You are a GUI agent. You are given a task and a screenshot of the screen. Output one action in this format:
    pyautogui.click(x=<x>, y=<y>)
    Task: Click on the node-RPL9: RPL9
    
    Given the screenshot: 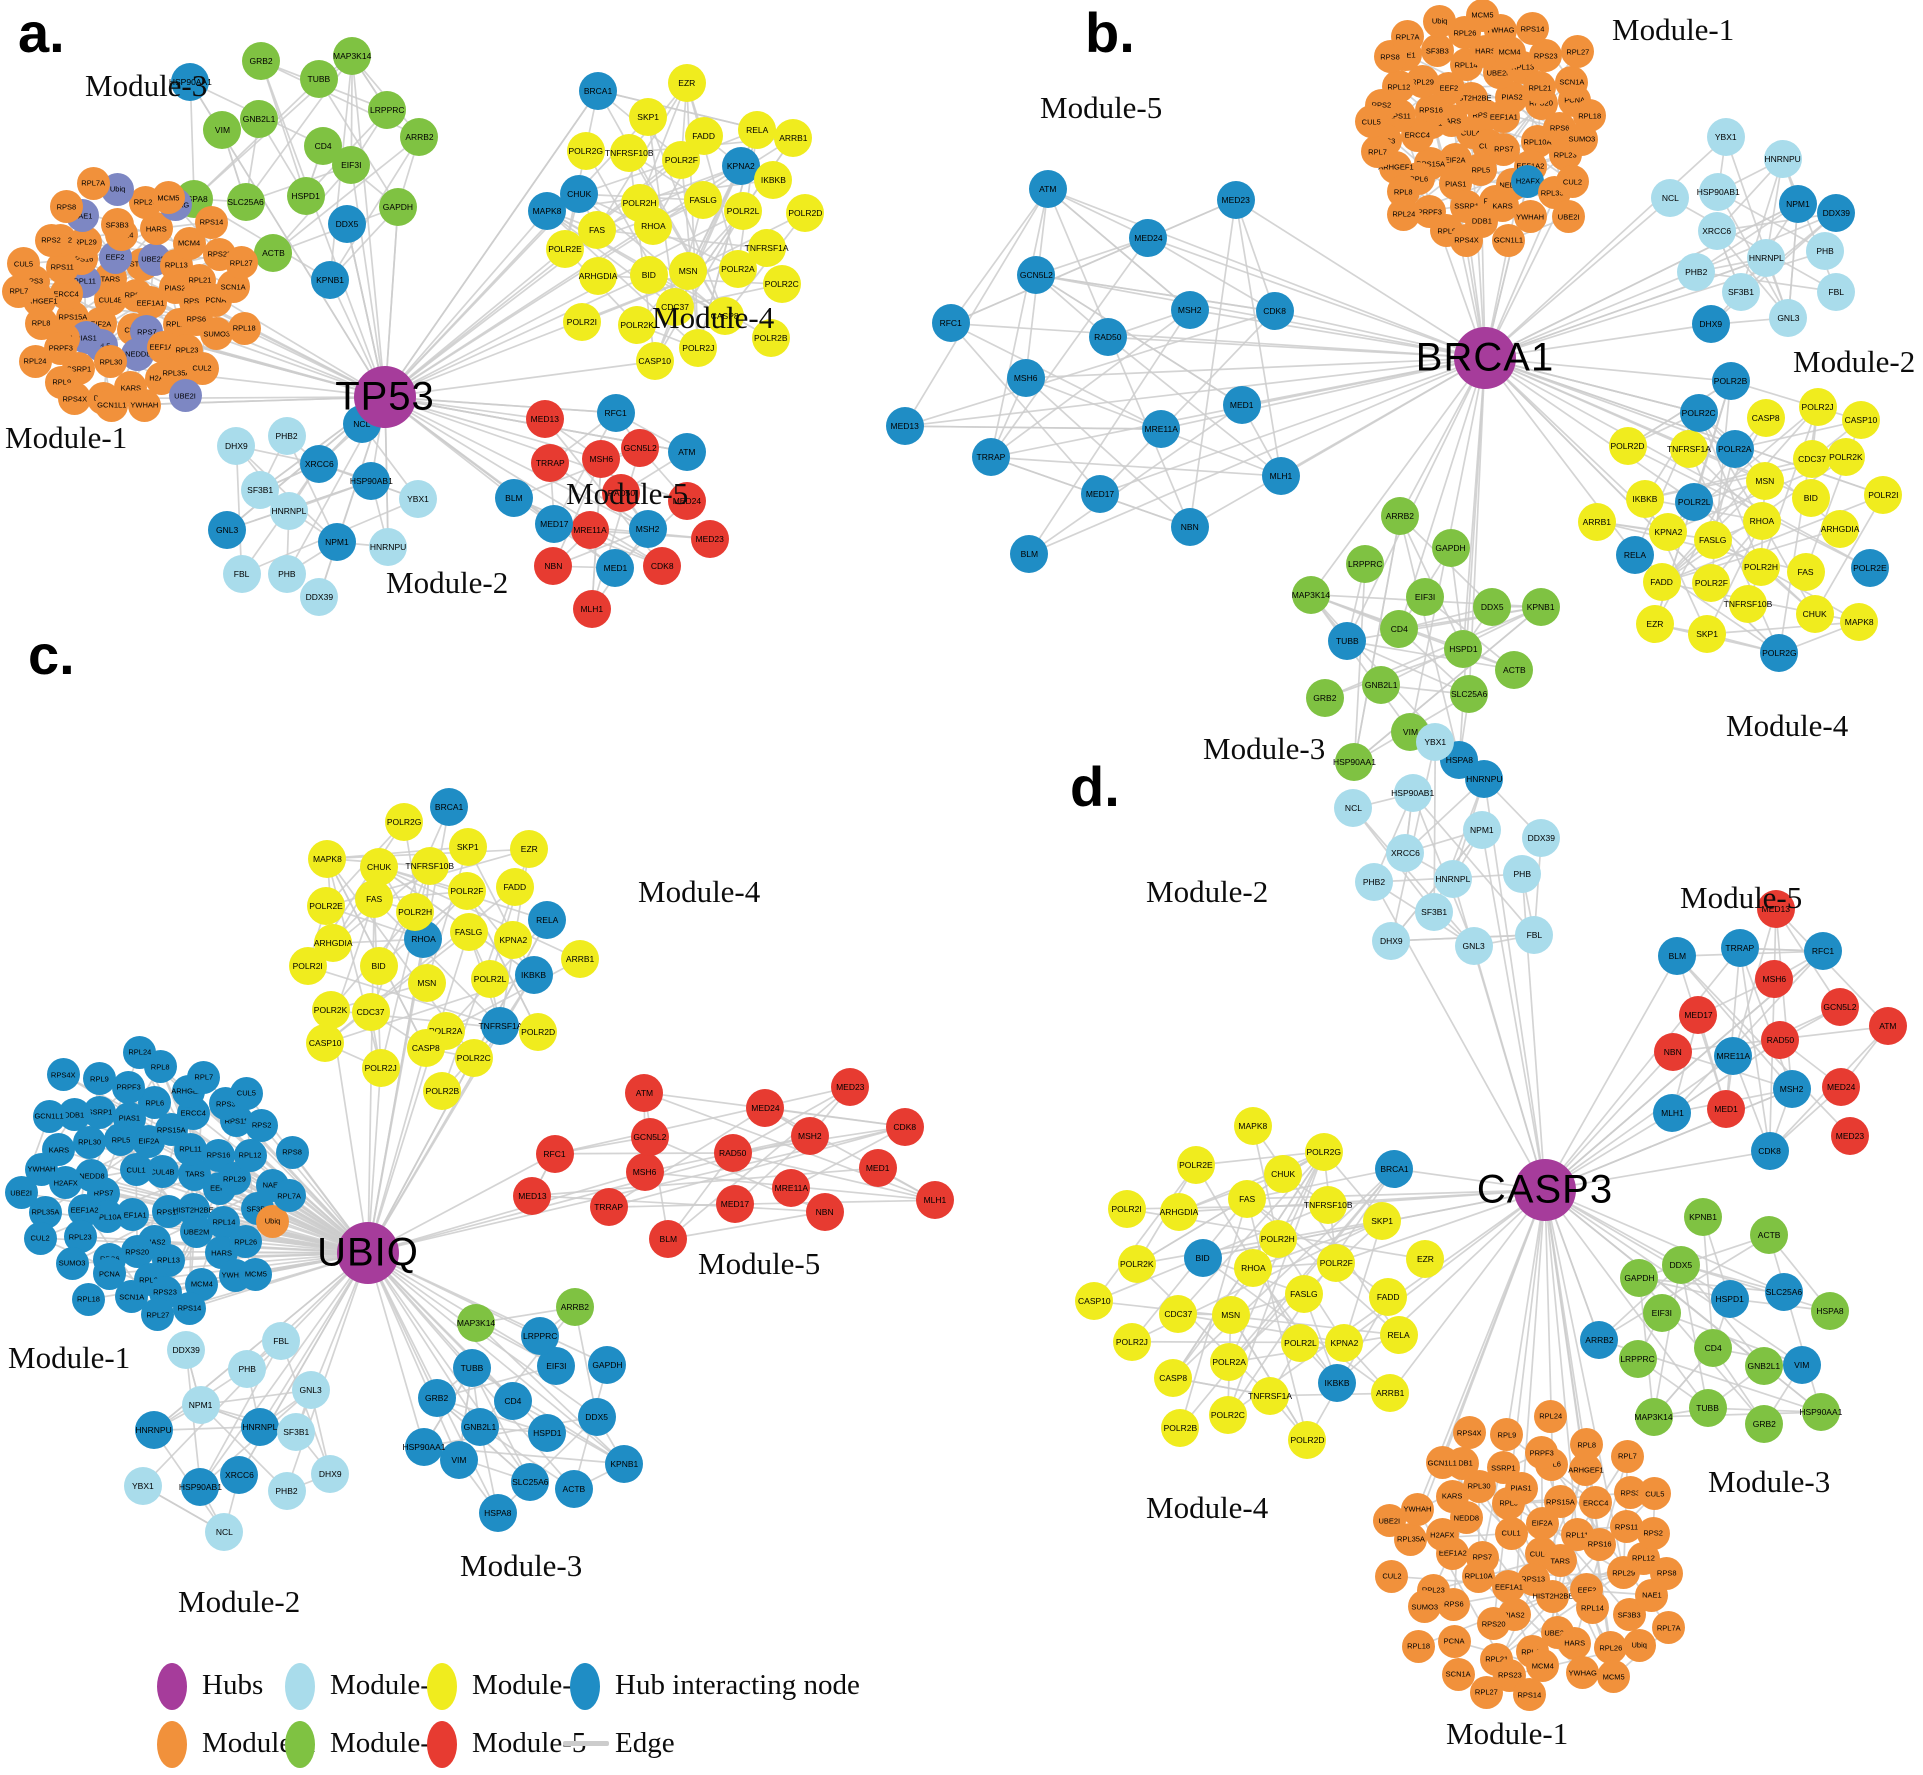 What is the action you would take?
    pyautogui.click(x=99, y=1079)
    